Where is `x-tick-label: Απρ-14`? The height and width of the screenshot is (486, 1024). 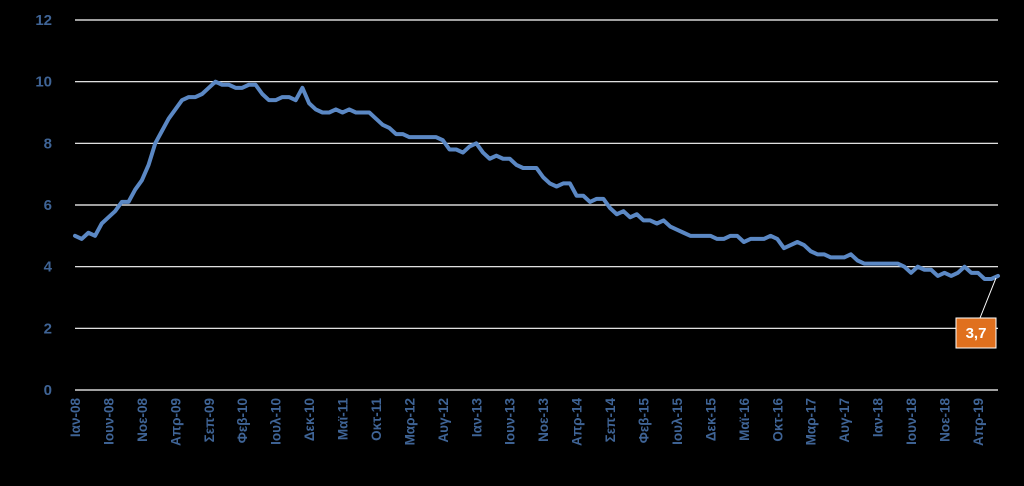 x-tick-label: Απρ-14 is located at coordinates (577, 422).